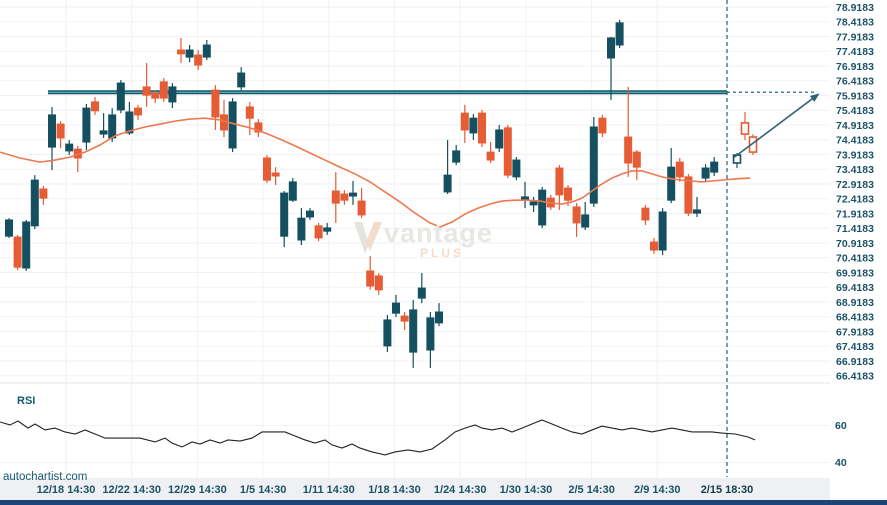  Describe the element at coordinates (855, 332) in the screenshot. I see `price-label: 67.9183` at that location.